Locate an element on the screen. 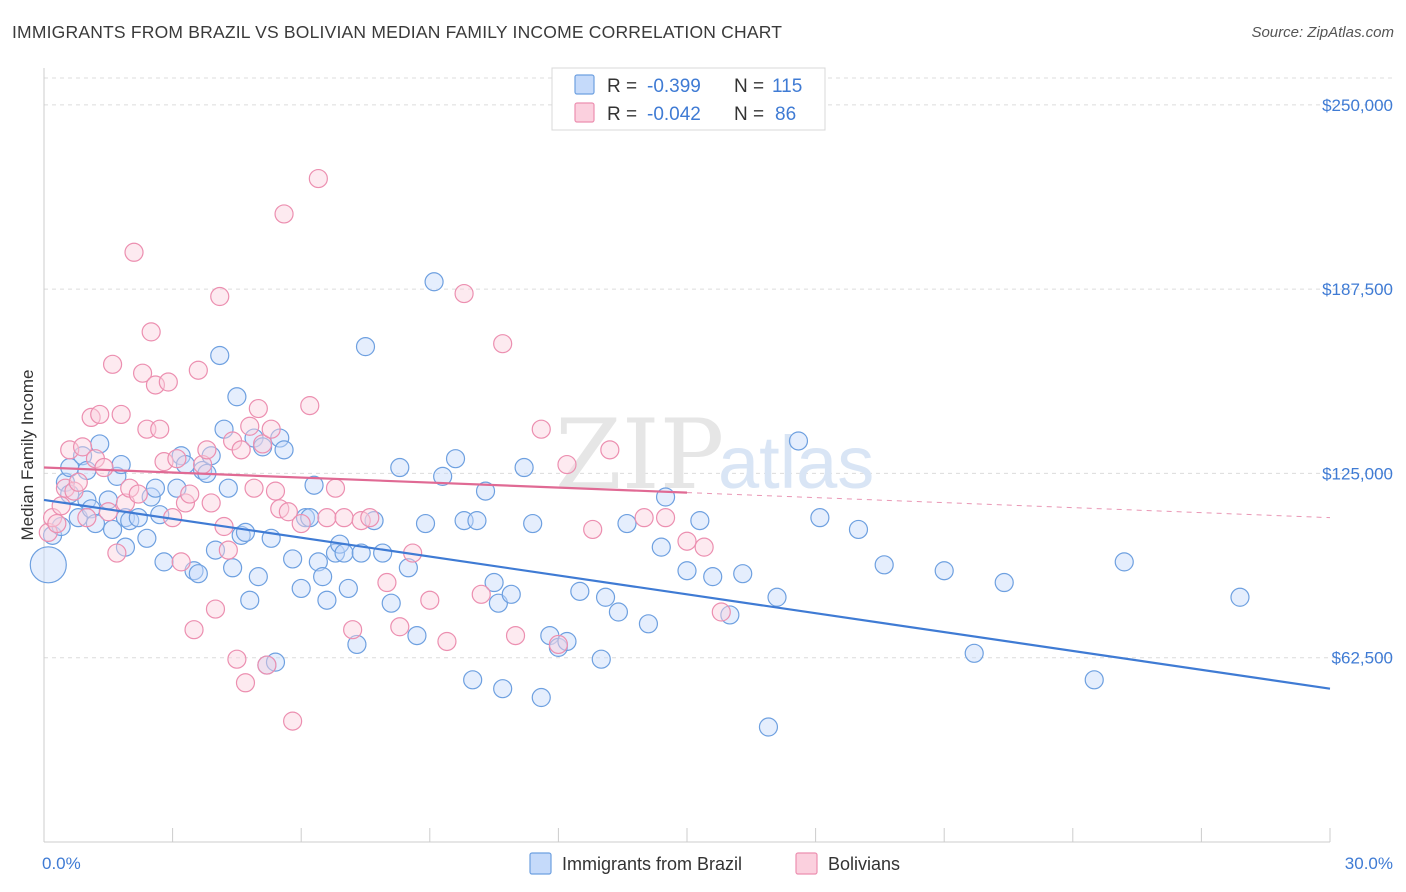 Image resolution: width=1406 pixels, height=892 pixels. series-legend-swatch-brazil is located at coordinates (540, 863).